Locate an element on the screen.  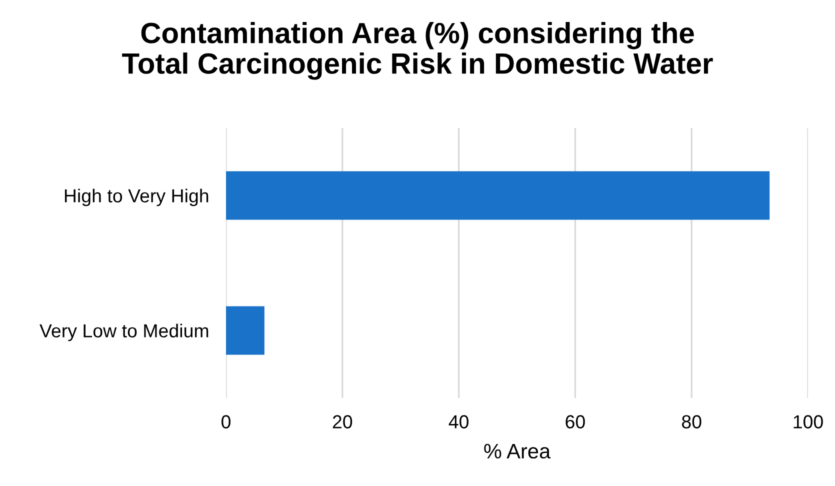
chart-title: Contamination Area (%) considering the Total Carcinogenic Risk in Domestic Water is located at coordinates (417, 51).